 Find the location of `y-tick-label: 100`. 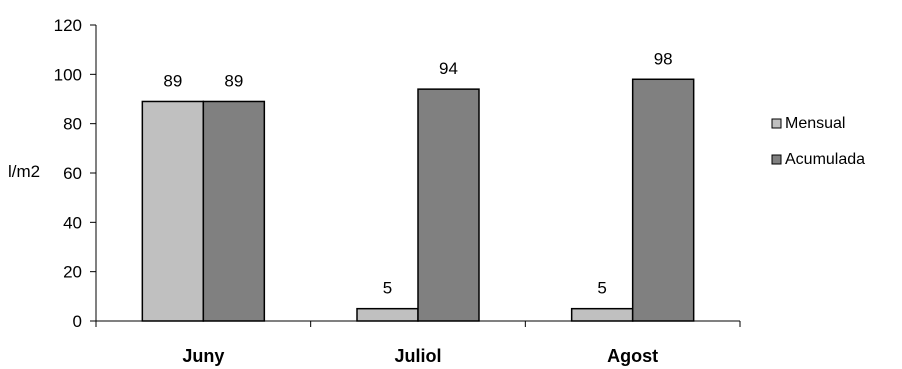

y-tick-label: 100 is located at coordinates (68, 74).